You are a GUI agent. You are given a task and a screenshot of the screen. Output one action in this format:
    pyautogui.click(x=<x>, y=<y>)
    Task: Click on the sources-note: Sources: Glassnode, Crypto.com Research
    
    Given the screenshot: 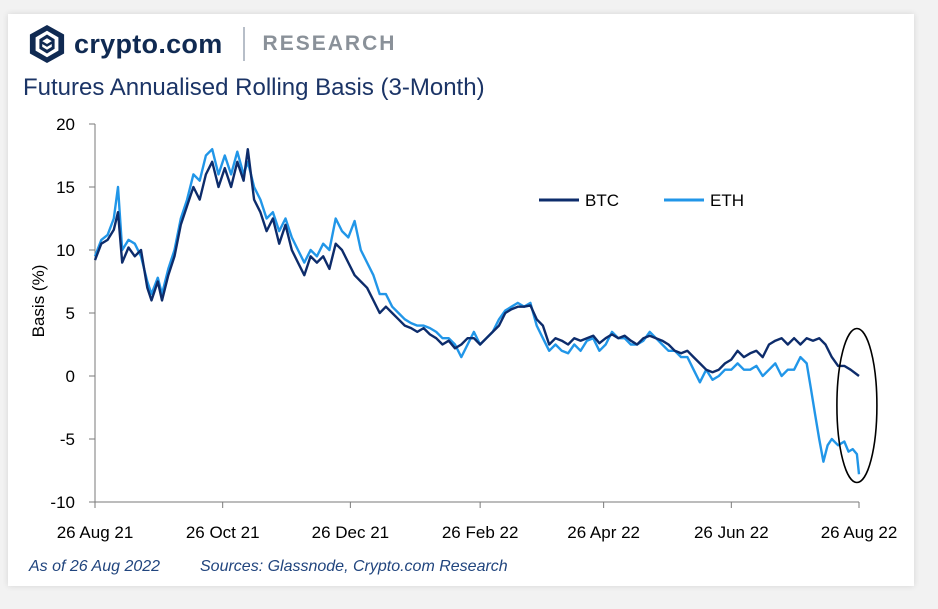 What is the action you would take?
    pyautogui.click(x=354, y=566)
    